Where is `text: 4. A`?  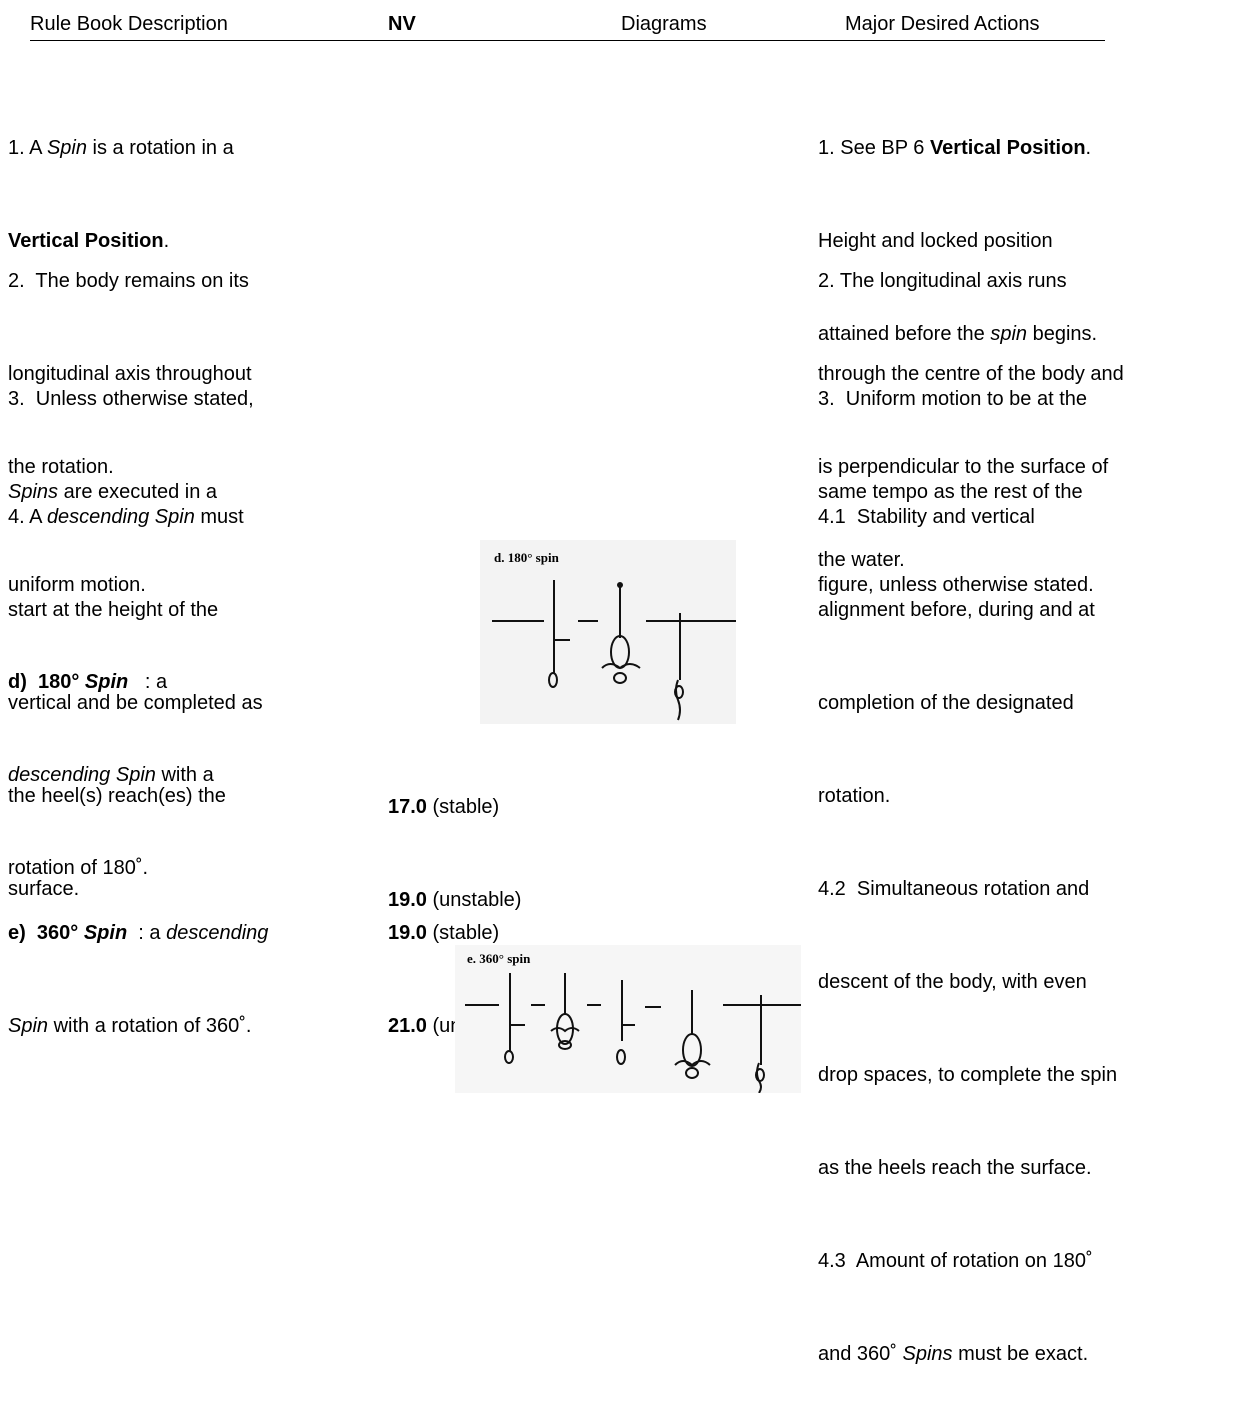
text: 4. A is located at coordinates (27, 517).